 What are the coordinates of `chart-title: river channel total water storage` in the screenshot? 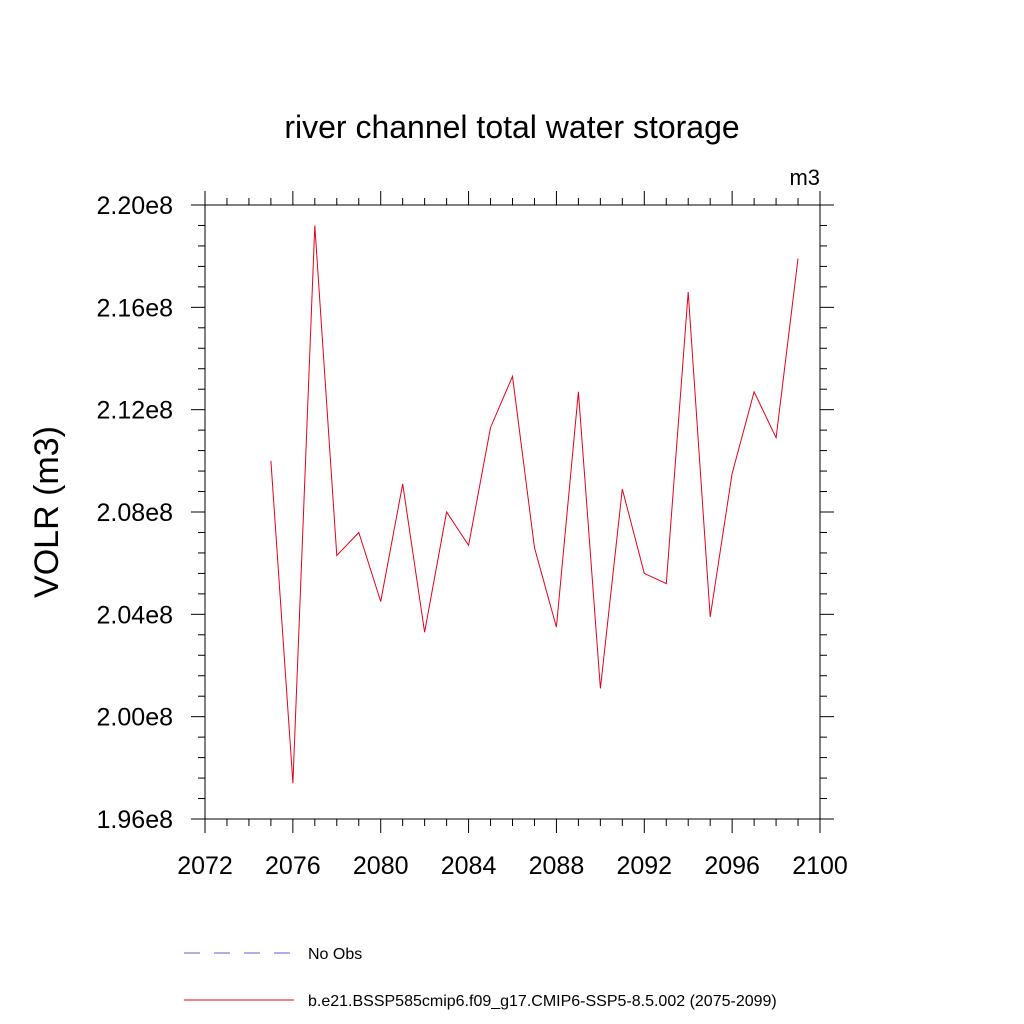 It's located at (511, 127).